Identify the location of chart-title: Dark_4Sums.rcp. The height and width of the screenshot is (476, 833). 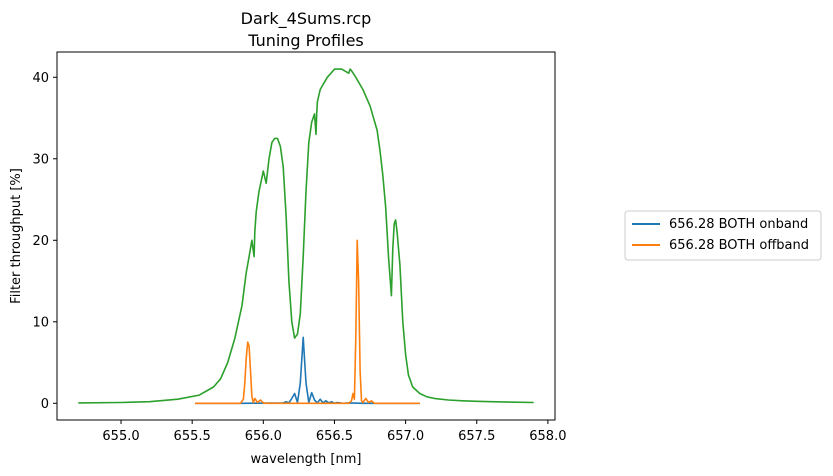
(306, 19).